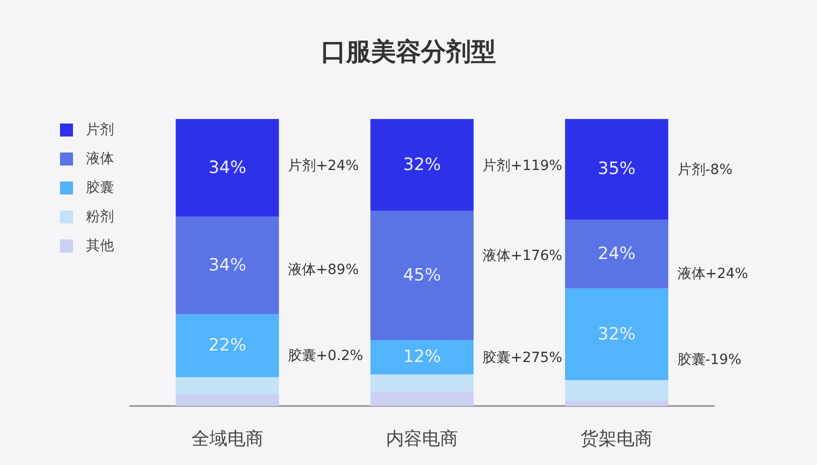 Image resolution: width=817 pixels, height=465 pixels. I want to click on data-label: 24%, so click(617, 254).